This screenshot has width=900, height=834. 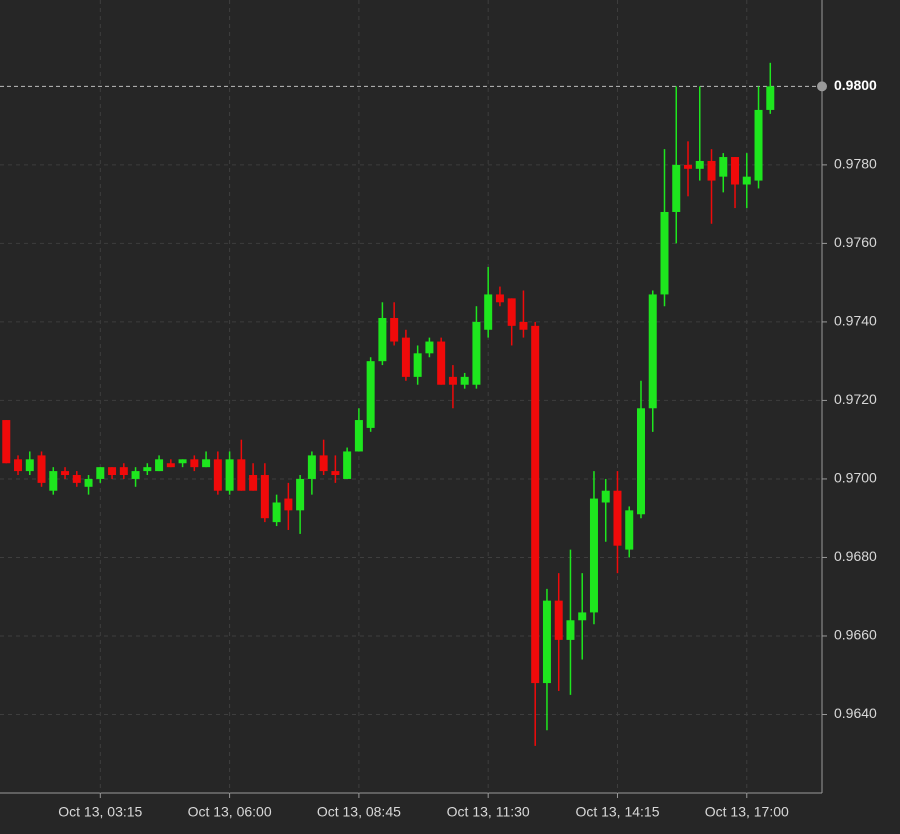 I want to click on y-tick-label: 0.9740, so click(x=855, y=321).